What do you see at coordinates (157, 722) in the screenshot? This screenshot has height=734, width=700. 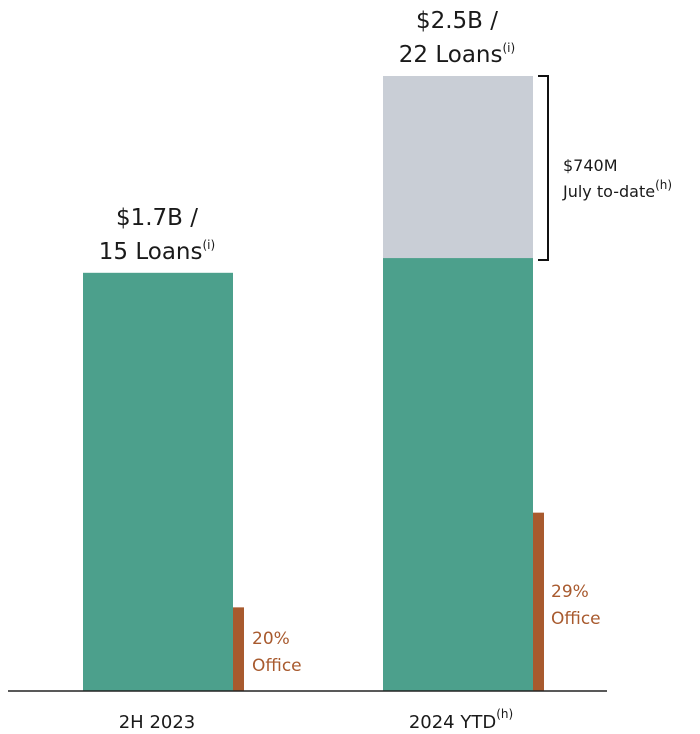 I see `category-label-2h-2023: 2H 2023` at bounding box center [157, 722].